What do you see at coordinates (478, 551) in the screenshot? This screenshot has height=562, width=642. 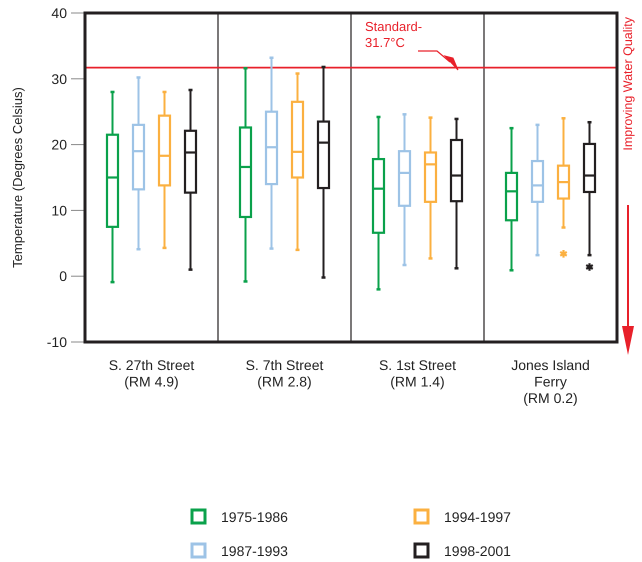 I see `legend-label: 1998-2001` at bounding box center [478, 551].